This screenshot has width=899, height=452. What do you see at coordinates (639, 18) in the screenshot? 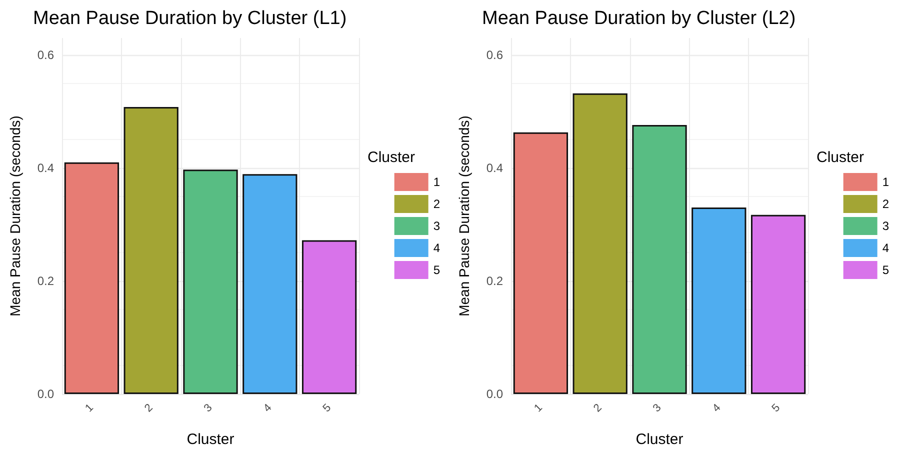
I see `chart-title: Mean Pause Duration by Cluster (L2)` at bounding box center [639, 18].